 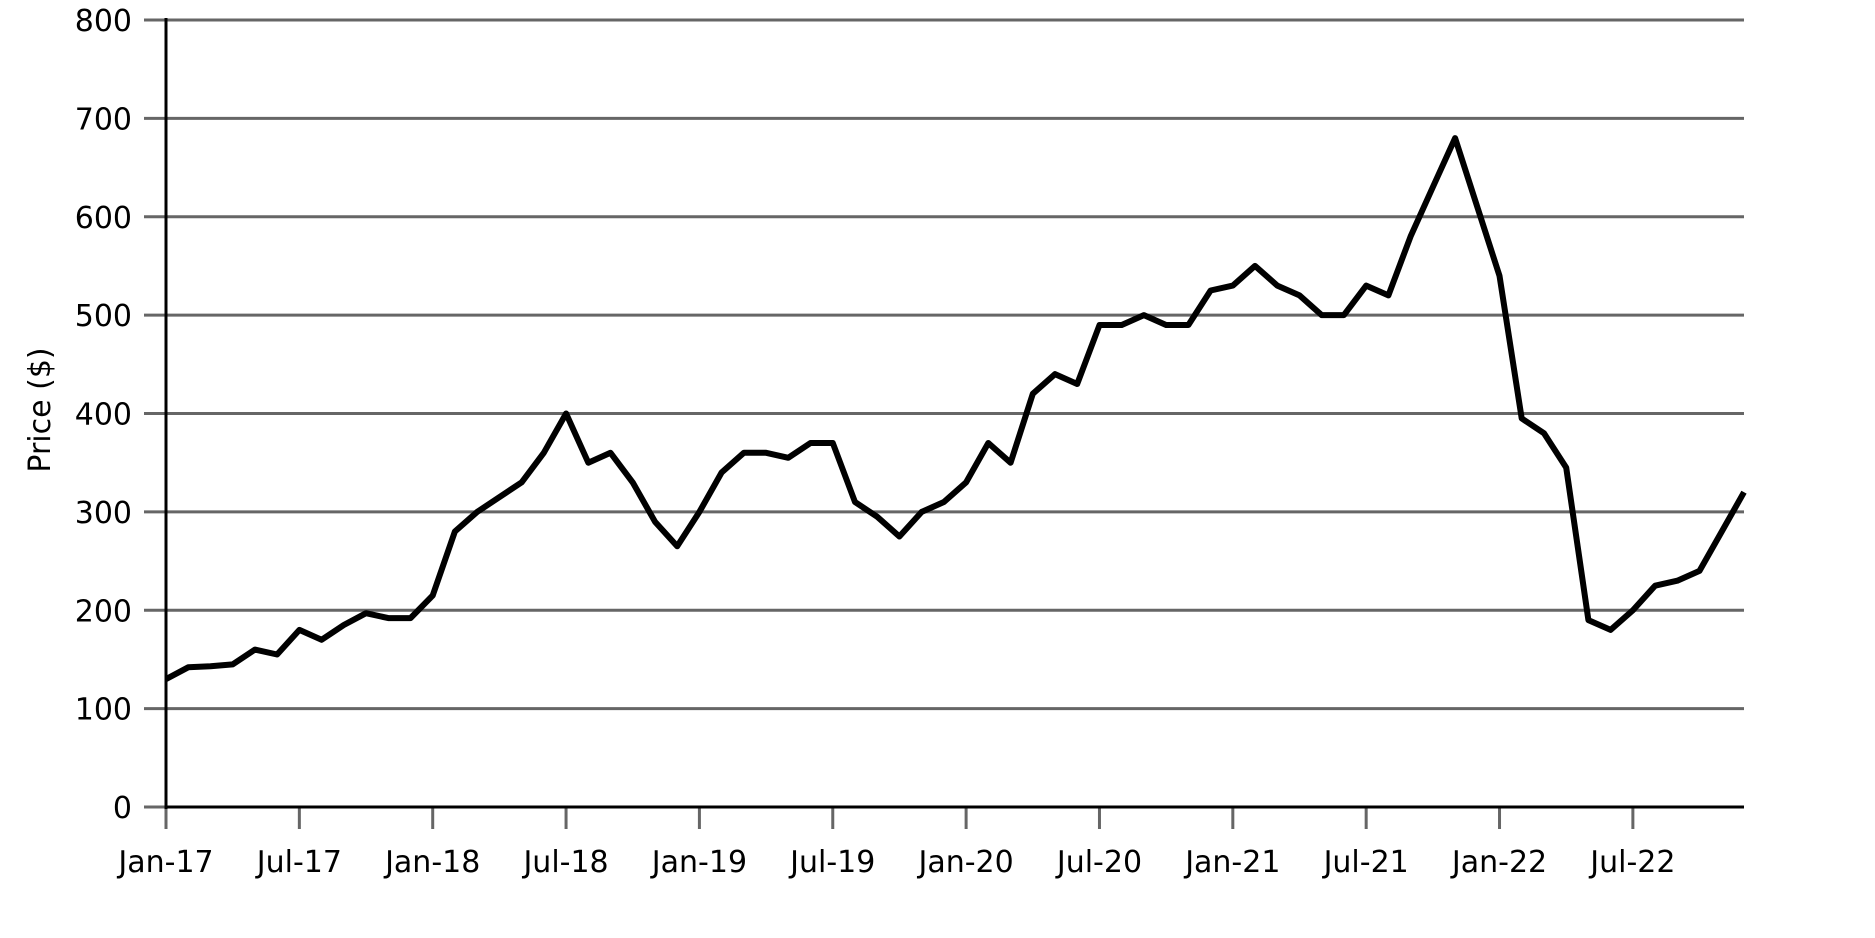 I want to click on y-tick-label: 600, so click(x=103, y=218).